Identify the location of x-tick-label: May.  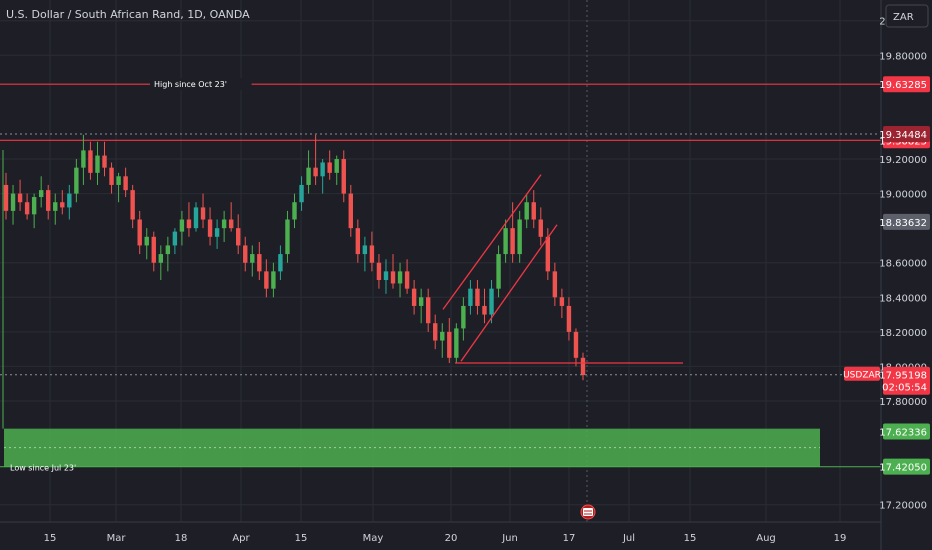
(373, 538).